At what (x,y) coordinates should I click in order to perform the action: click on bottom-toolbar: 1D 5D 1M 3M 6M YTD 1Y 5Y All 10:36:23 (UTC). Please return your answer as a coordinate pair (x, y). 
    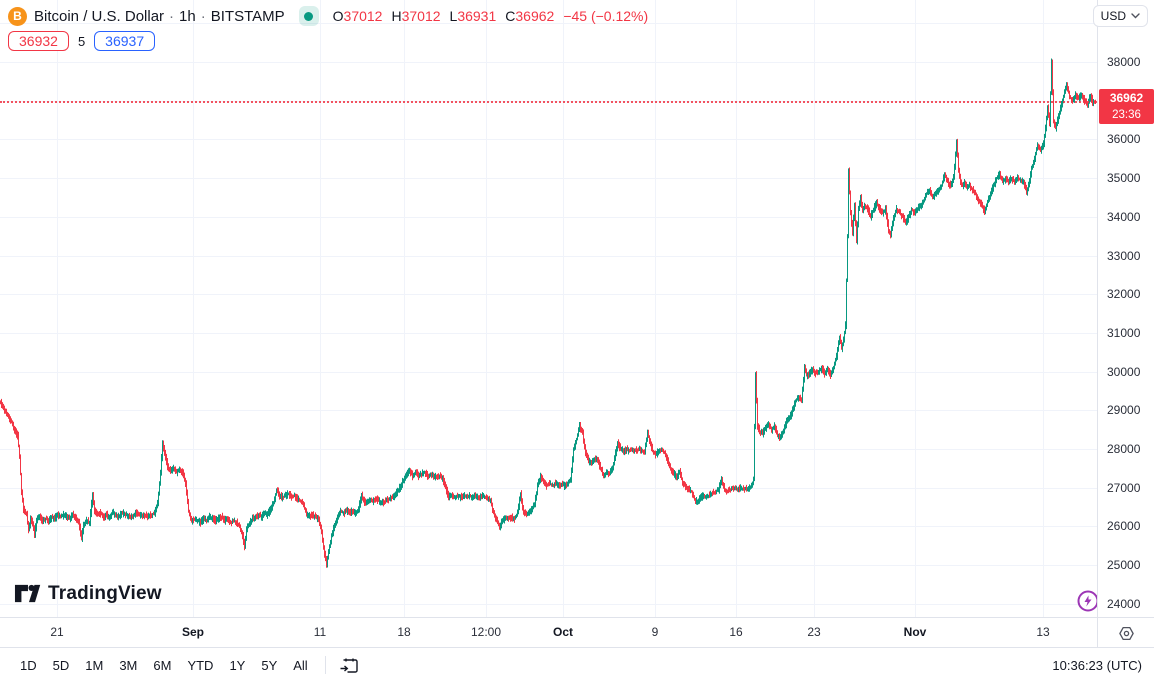
    Looking at the image, I should click on (577, 664).